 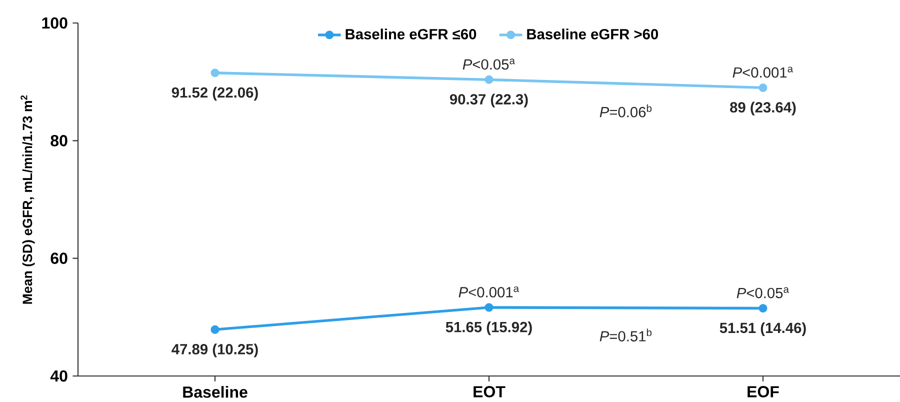 I want to click on data-label: 91.52 (22.06), so click(x=215, y=93).